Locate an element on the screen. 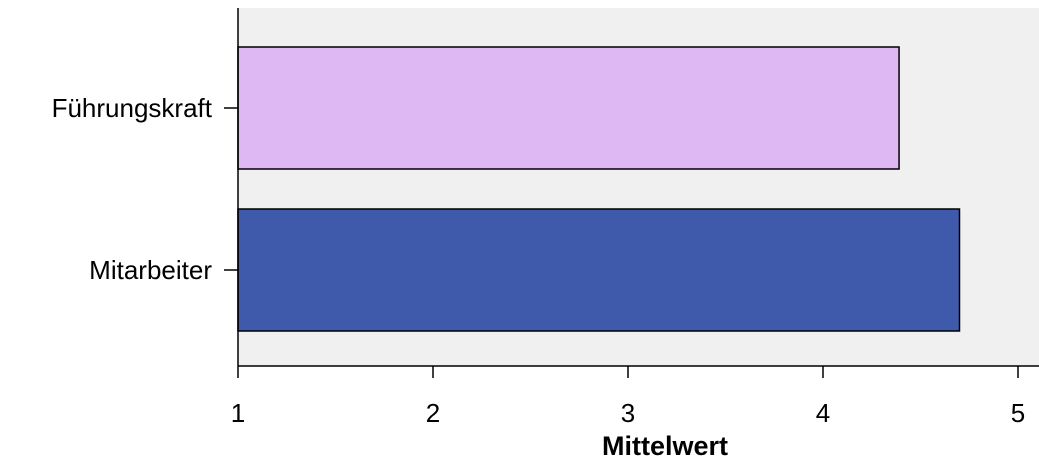 The width and height of the screenshot is (1039, 460). y-axis-ticks: Führungskraft Mitarbeiter is located at coordinates (145, 189).